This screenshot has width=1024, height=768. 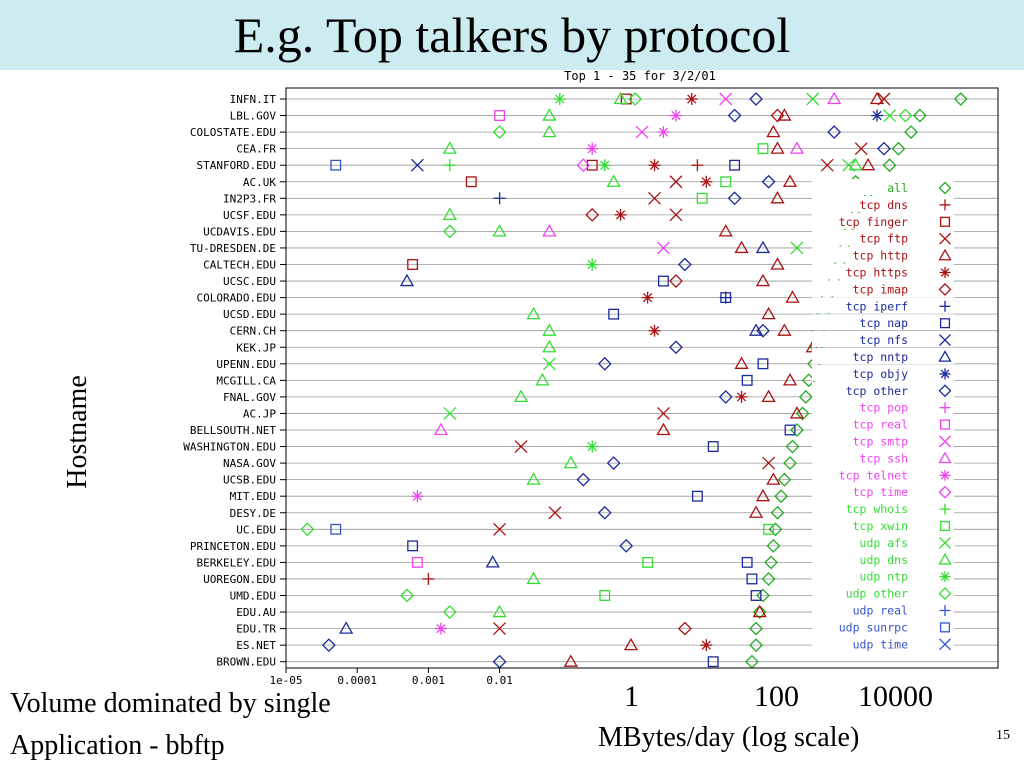 What do you see at coordinates (256, 612) in the screenshot?
I see `host-label: EDU.AU` at bounding box center [256, 612].